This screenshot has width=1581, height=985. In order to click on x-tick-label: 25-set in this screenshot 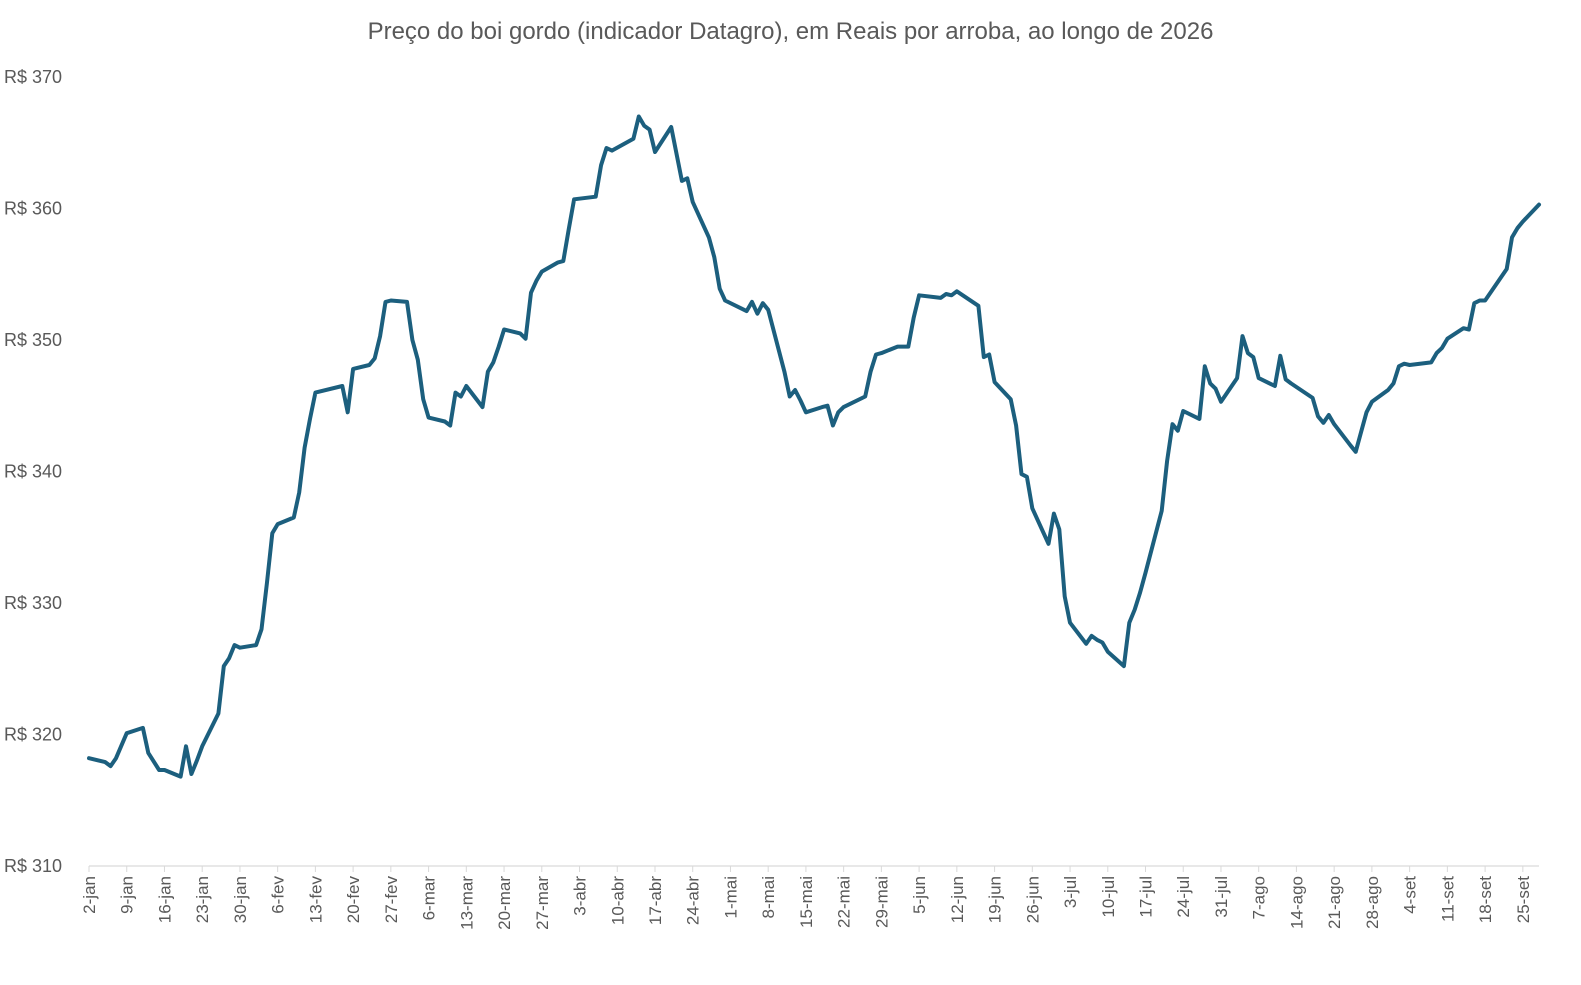, I will do `click(1523, 900)`.